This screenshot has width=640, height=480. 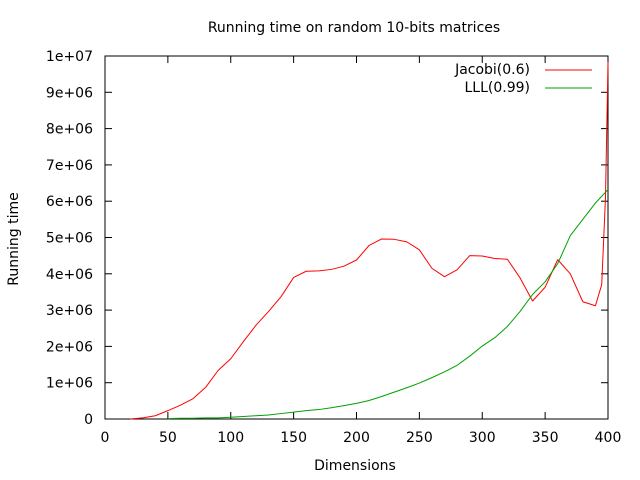 I want to click on y-axis-label: Running time, so click(x=14, y=238).